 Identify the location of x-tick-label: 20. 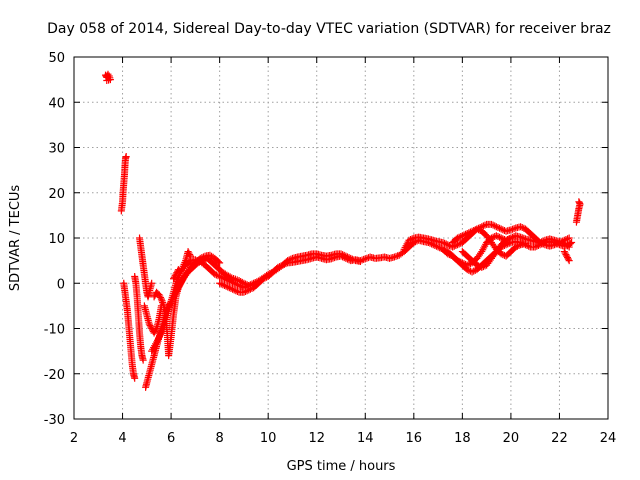
(511, 438).